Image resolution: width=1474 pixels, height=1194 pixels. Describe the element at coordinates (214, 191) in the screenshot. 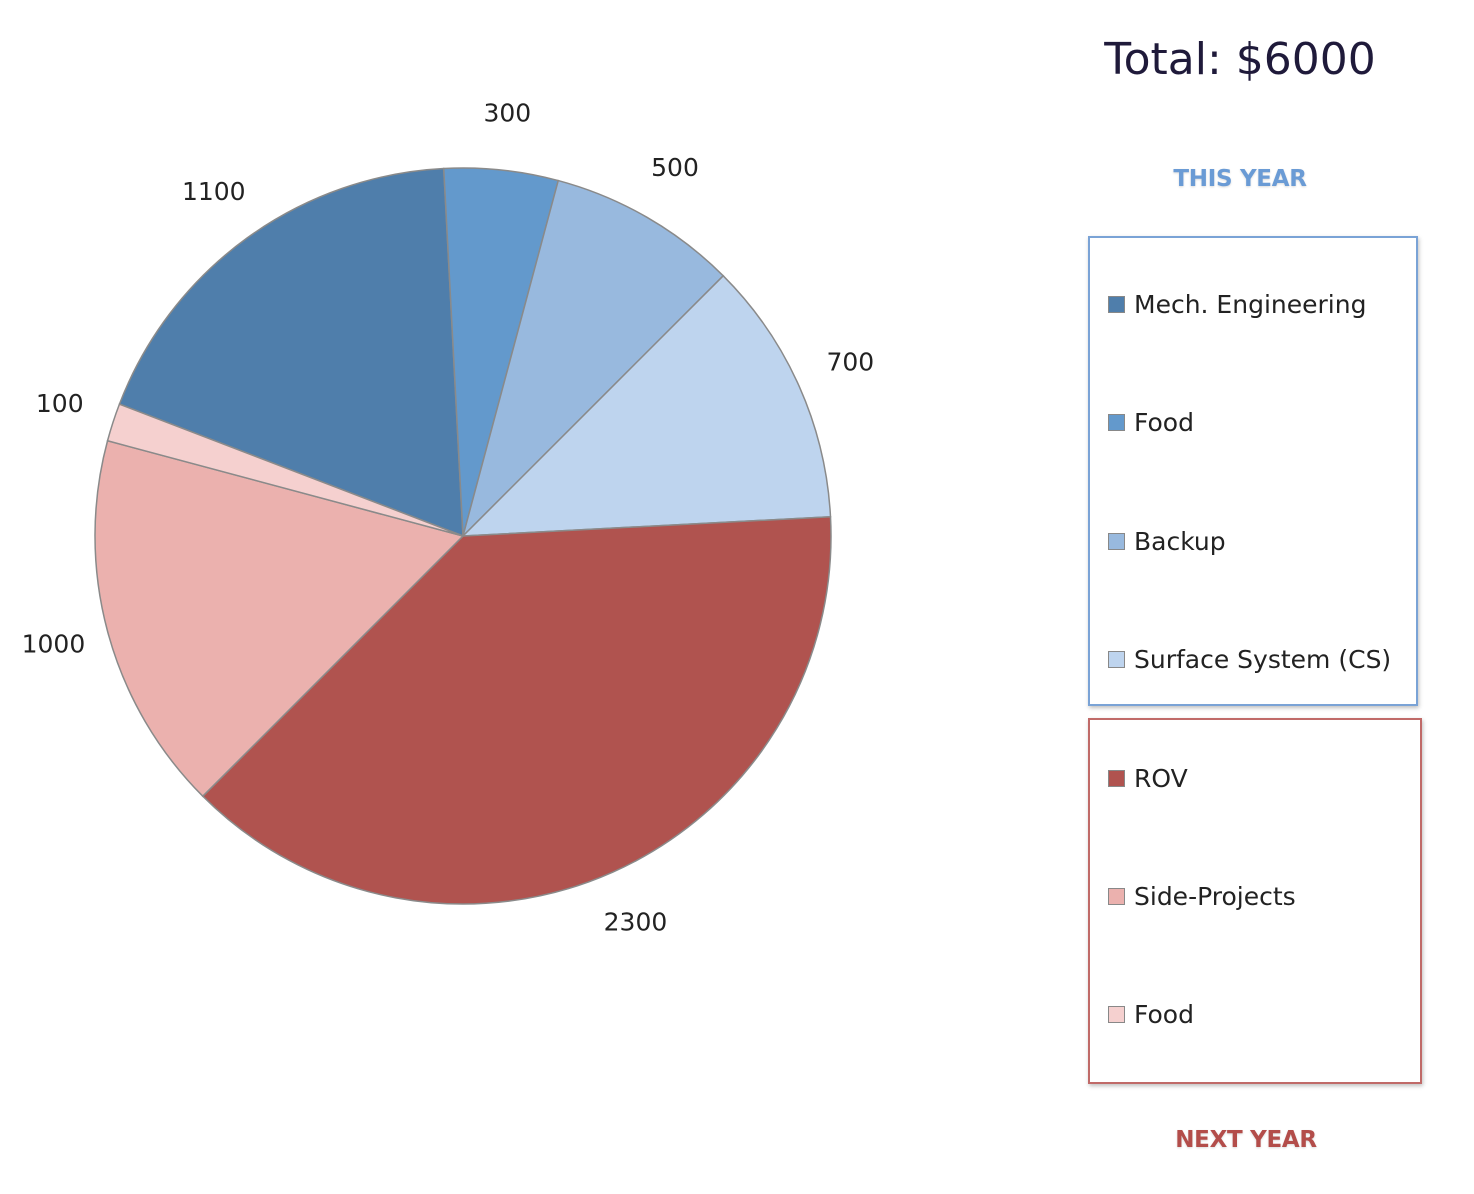

I see `pie-data-label: 1100` at that location.